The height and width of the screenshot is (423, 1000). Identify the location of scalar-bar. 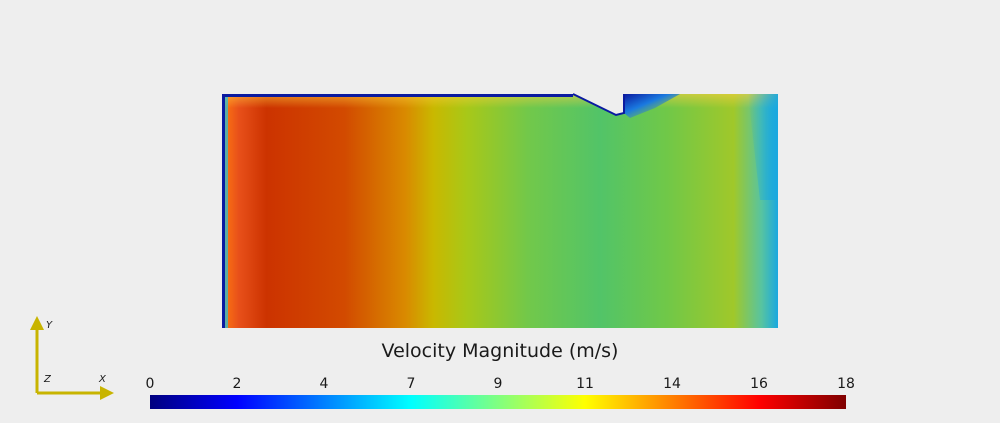
(498, 402).